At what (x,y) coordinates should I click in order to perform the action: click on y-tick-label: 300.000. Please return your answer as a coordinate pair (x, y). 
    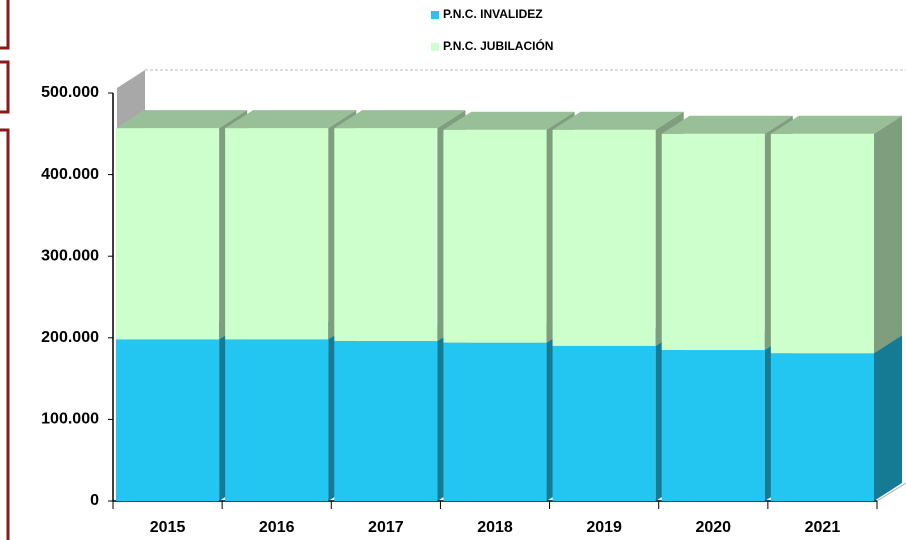
    Looking at the image, I should click on (70, 255).